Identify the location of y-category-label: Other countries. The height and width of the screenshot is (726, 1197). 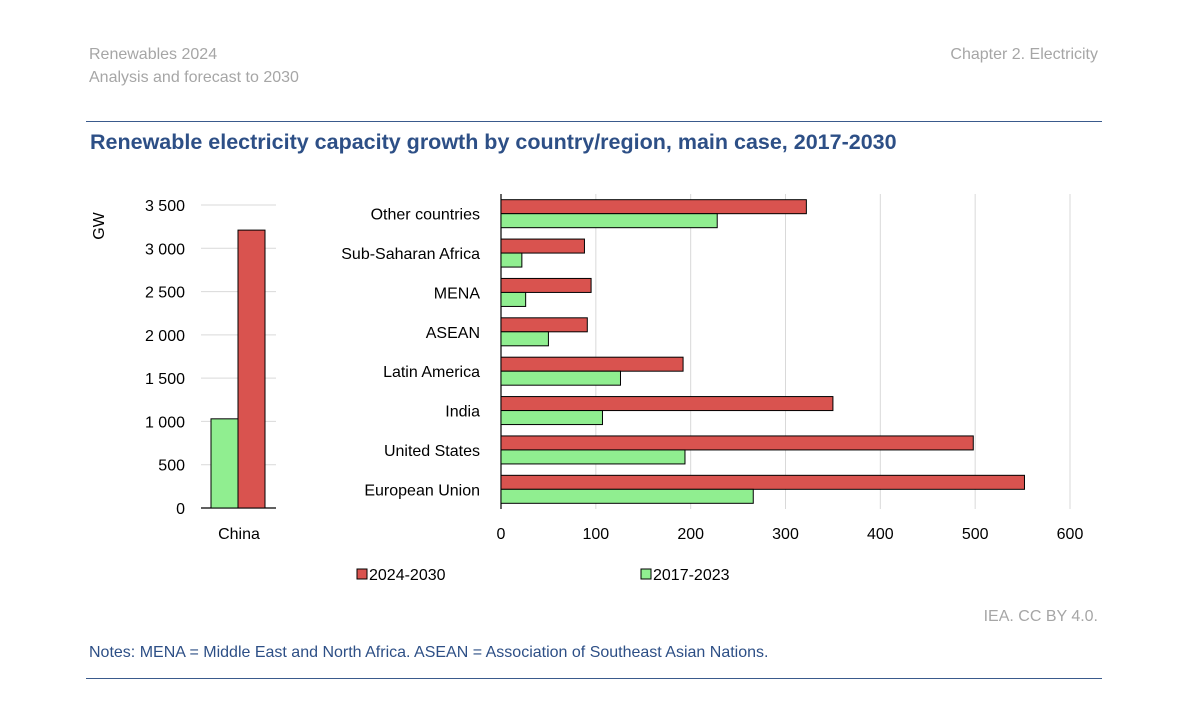
(425, 215).